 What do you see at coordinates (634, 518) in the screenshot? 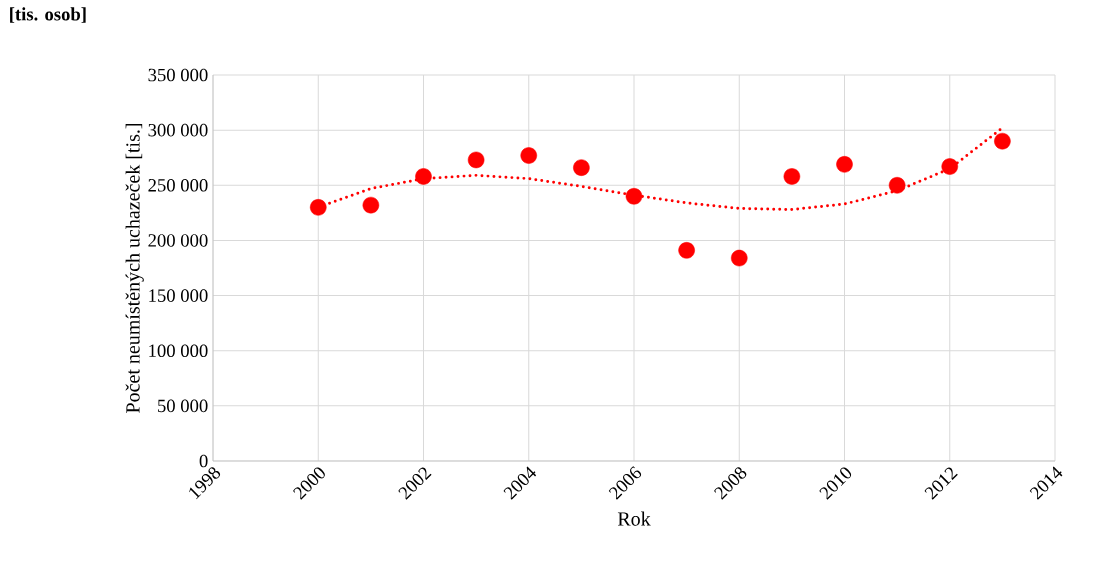
I see `x-axis-title: Rok` at bounding box center [634, 518].